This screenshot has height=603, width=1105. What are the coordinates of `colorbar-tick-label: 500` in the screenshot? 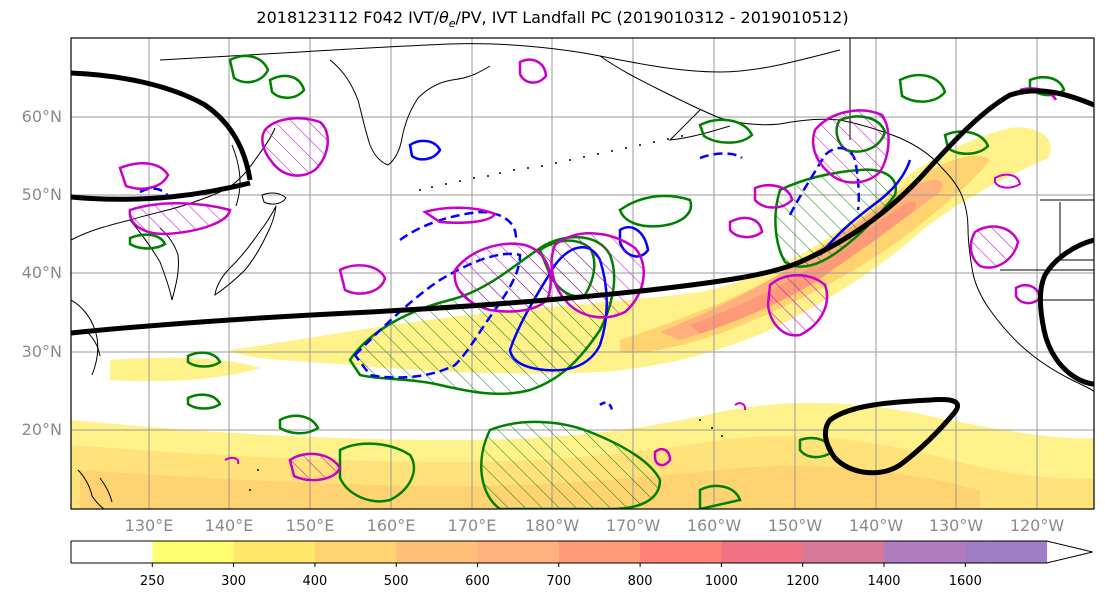 It's located at (396, 581).